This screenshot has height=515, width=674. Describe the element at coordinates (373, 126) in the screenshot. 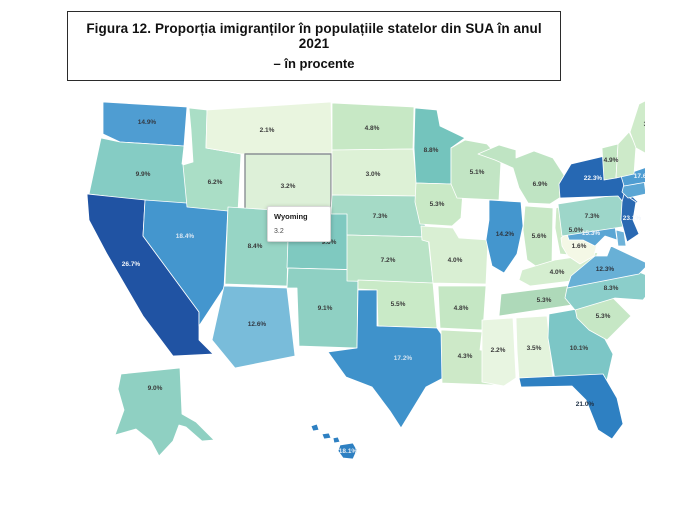

I see `state-ND` at that location.